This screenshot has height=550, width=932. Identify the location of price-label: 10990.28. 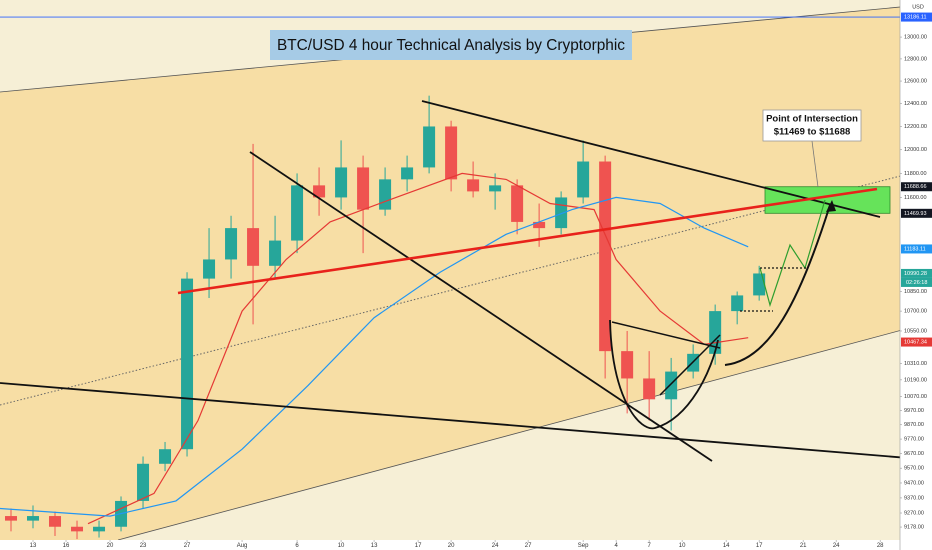
(915, 274).